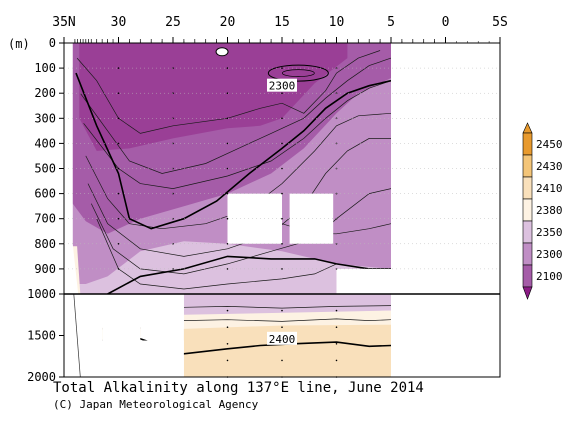 The width and height of the screenshot is (570, 423). I want to click on contour-lobe, so click(298, 73).